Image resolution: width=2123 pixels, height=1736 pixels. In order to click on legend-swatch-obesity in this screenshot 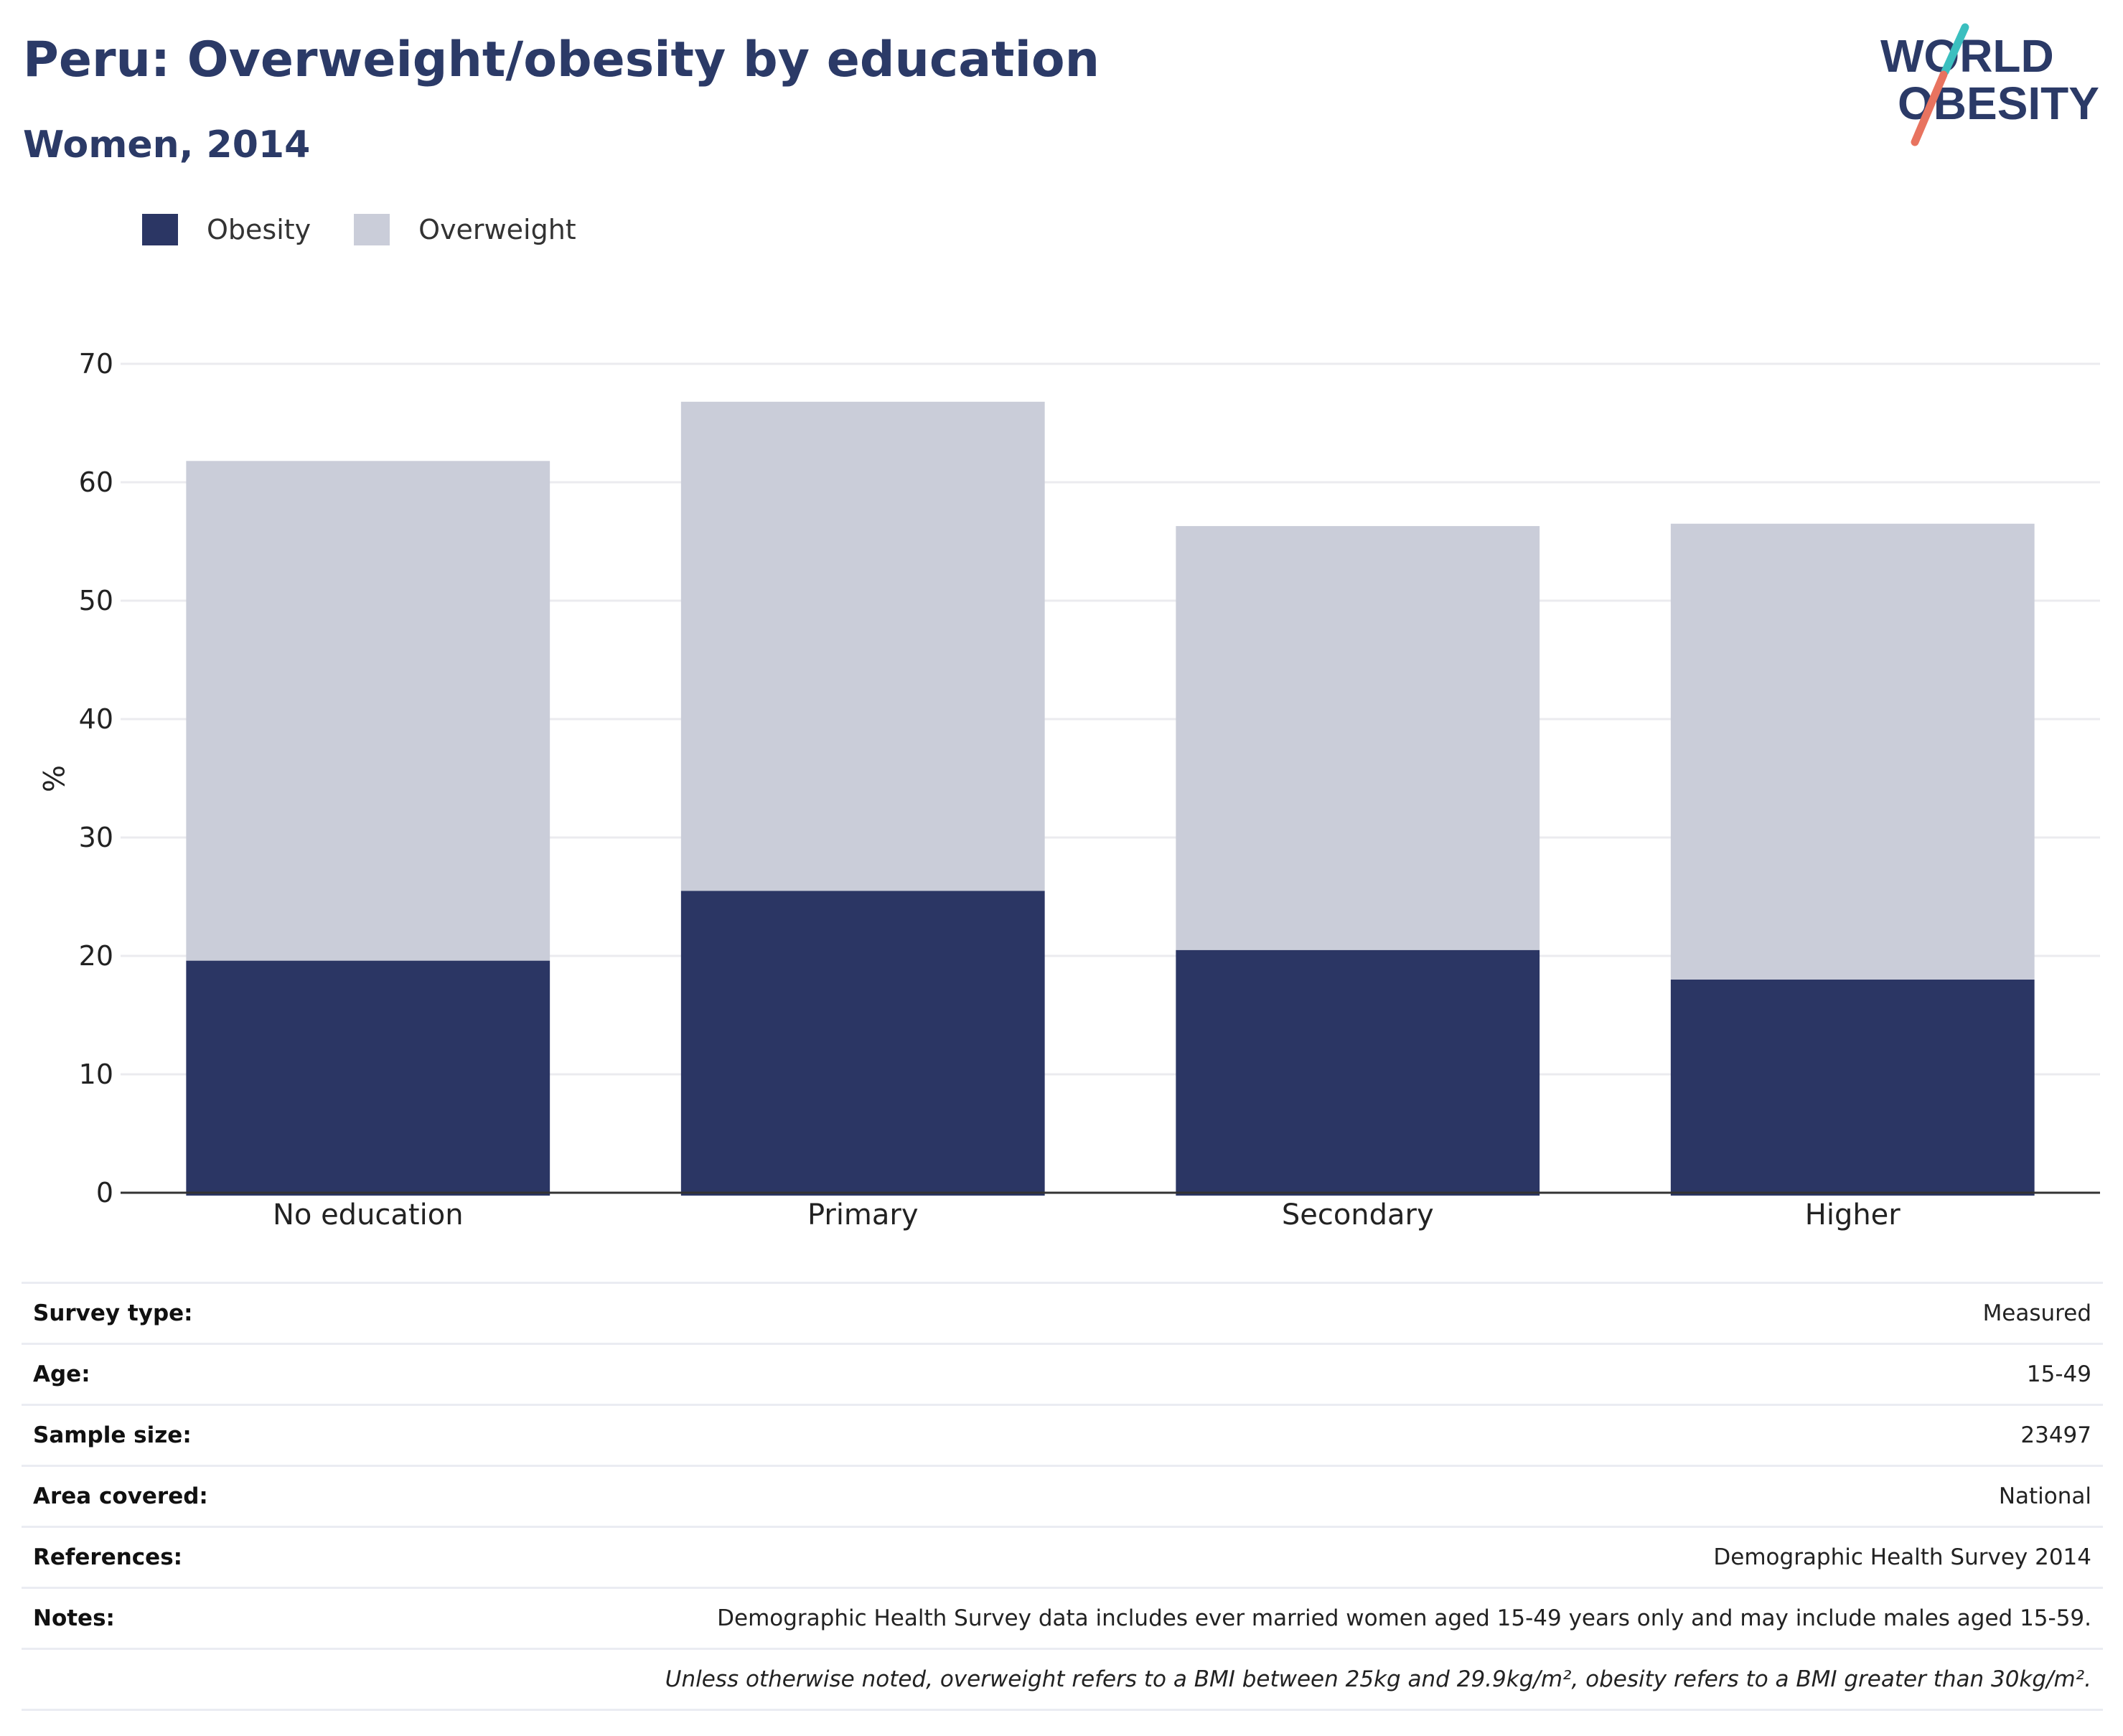, I will do `click(160, 229)`.